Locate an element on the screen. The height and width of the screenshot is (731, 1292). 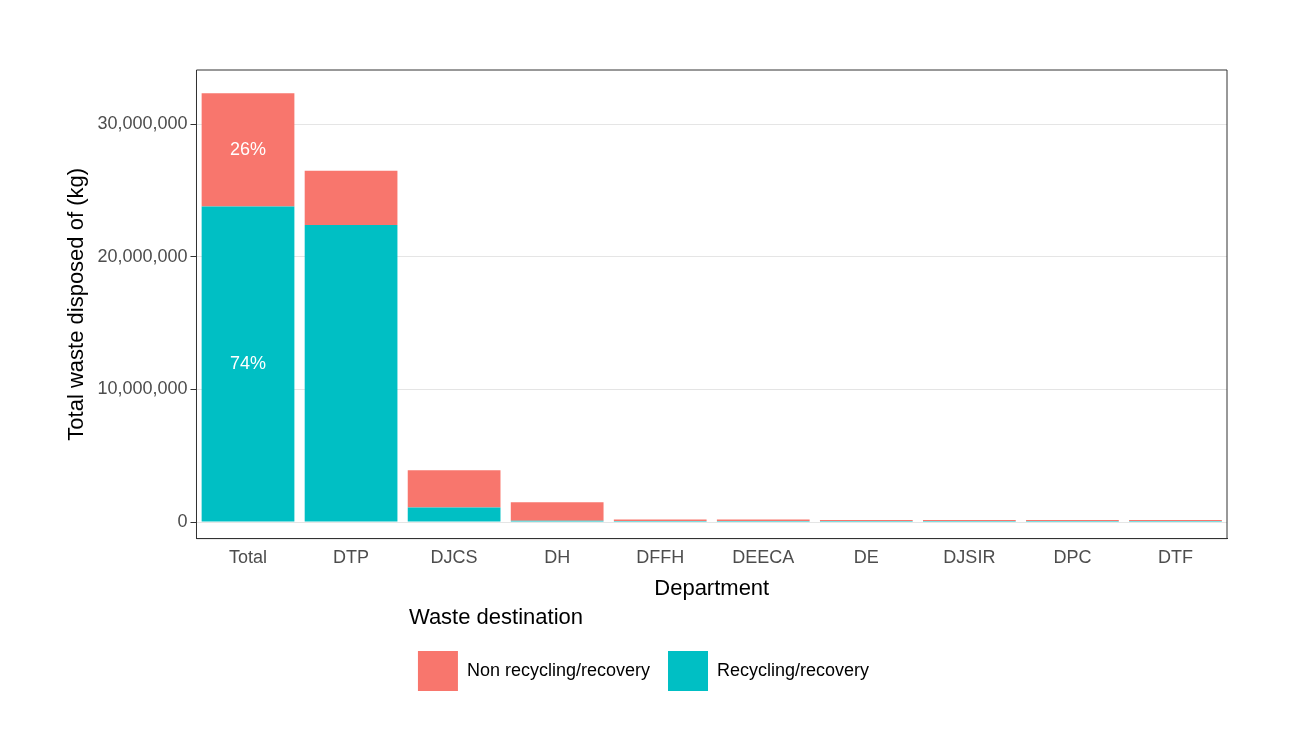
x-tick-label: DTP is located at coordinates (351, 557).